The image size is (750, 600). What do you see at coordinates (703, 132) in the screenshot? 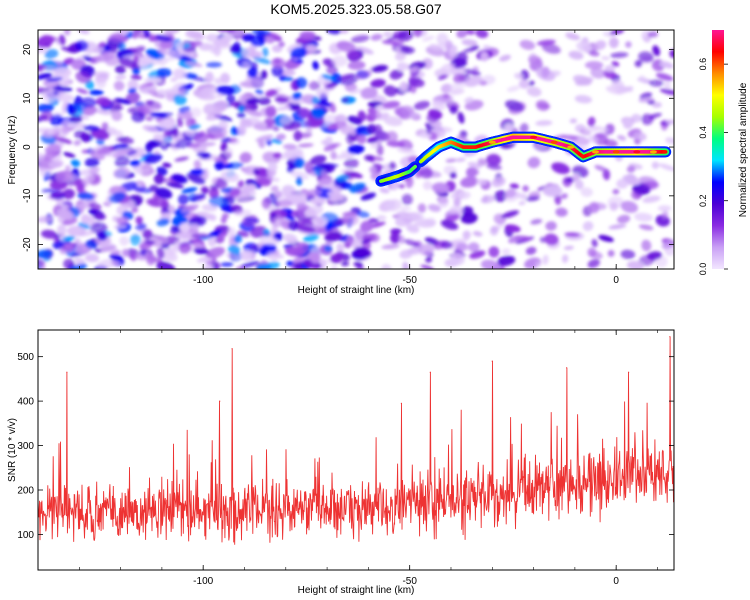
I see `colorbar-tick-label: 0.4` at bounding box center [703, 132].